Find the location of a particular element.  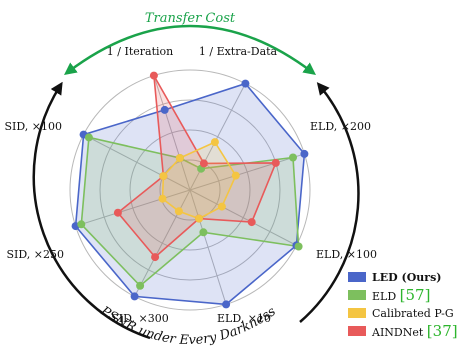

legend-swatch-led is located at coordinates (357, 277).